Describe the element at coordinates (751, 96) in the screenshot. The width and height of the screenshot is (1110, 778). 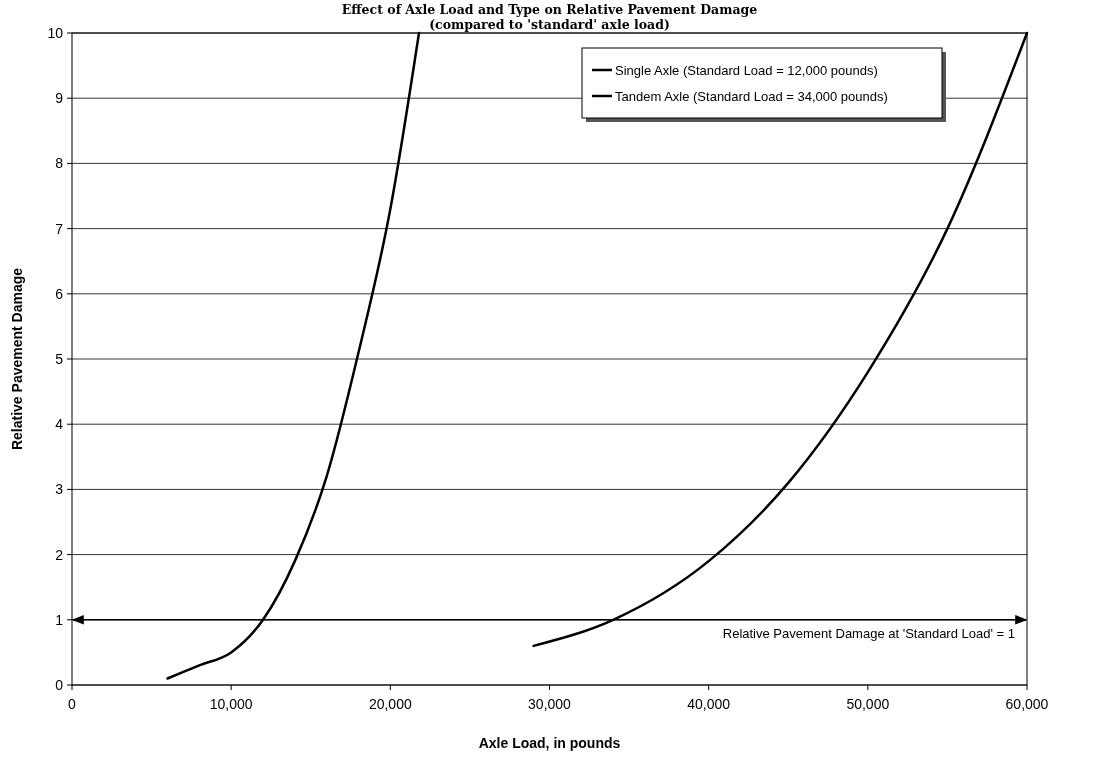
I see `legend-label: Tandem Axle (Standard Load = 34,000 pounds)` at that location.